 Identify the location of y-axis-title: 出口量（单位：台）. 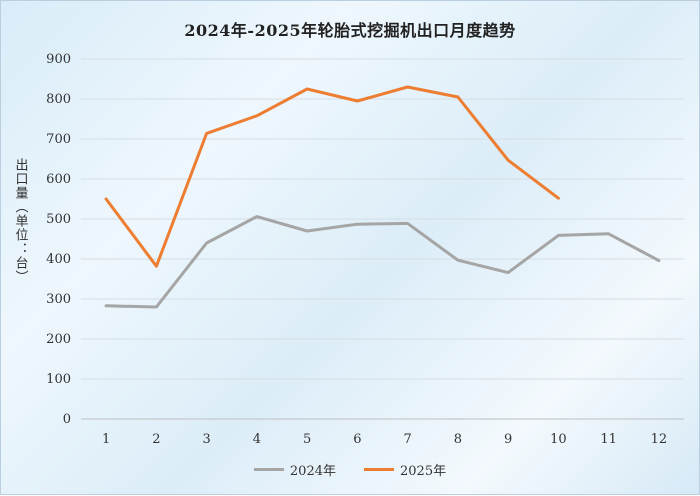
(20, 221).